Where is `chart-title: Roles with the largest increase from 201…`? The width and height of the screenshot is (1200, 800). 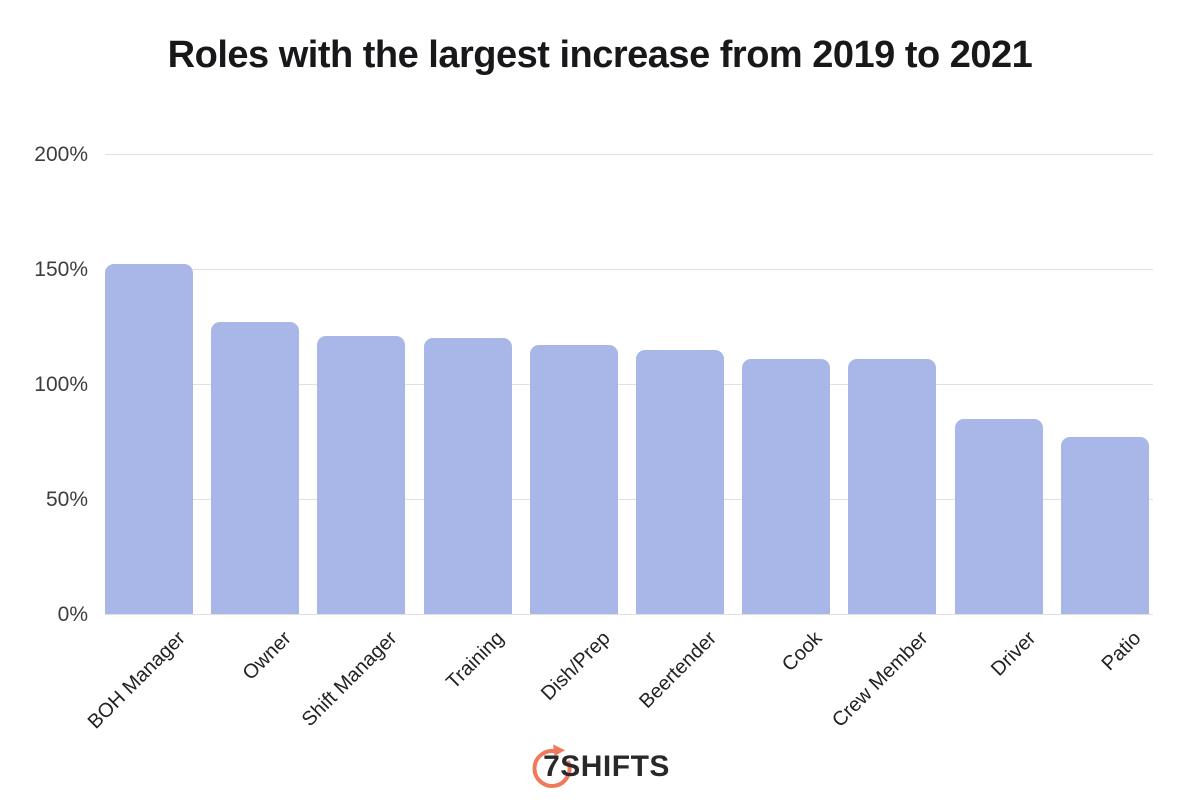
chart-title: Roles with the largest increase from 201… is located at coordinates (600, 55).